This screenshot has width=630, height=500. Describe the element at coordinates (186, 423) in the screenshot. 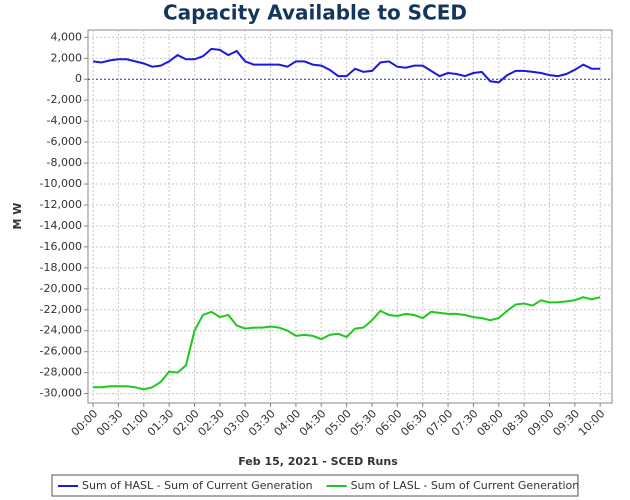

I see `x-tick-label: 02:00` at that location.